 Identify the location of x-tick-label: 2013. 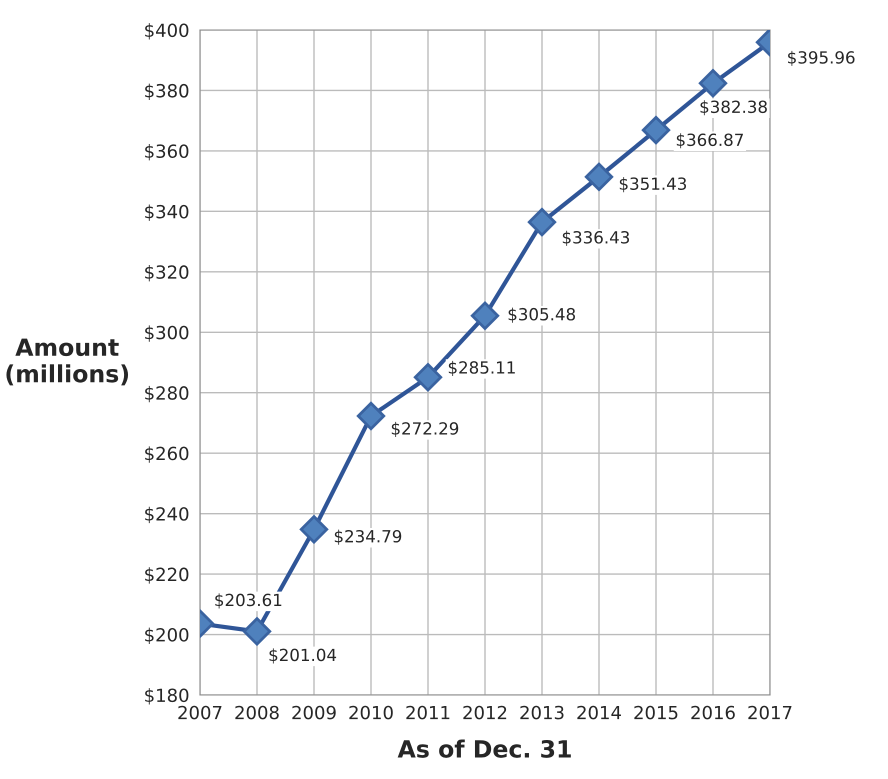
(542, 713).